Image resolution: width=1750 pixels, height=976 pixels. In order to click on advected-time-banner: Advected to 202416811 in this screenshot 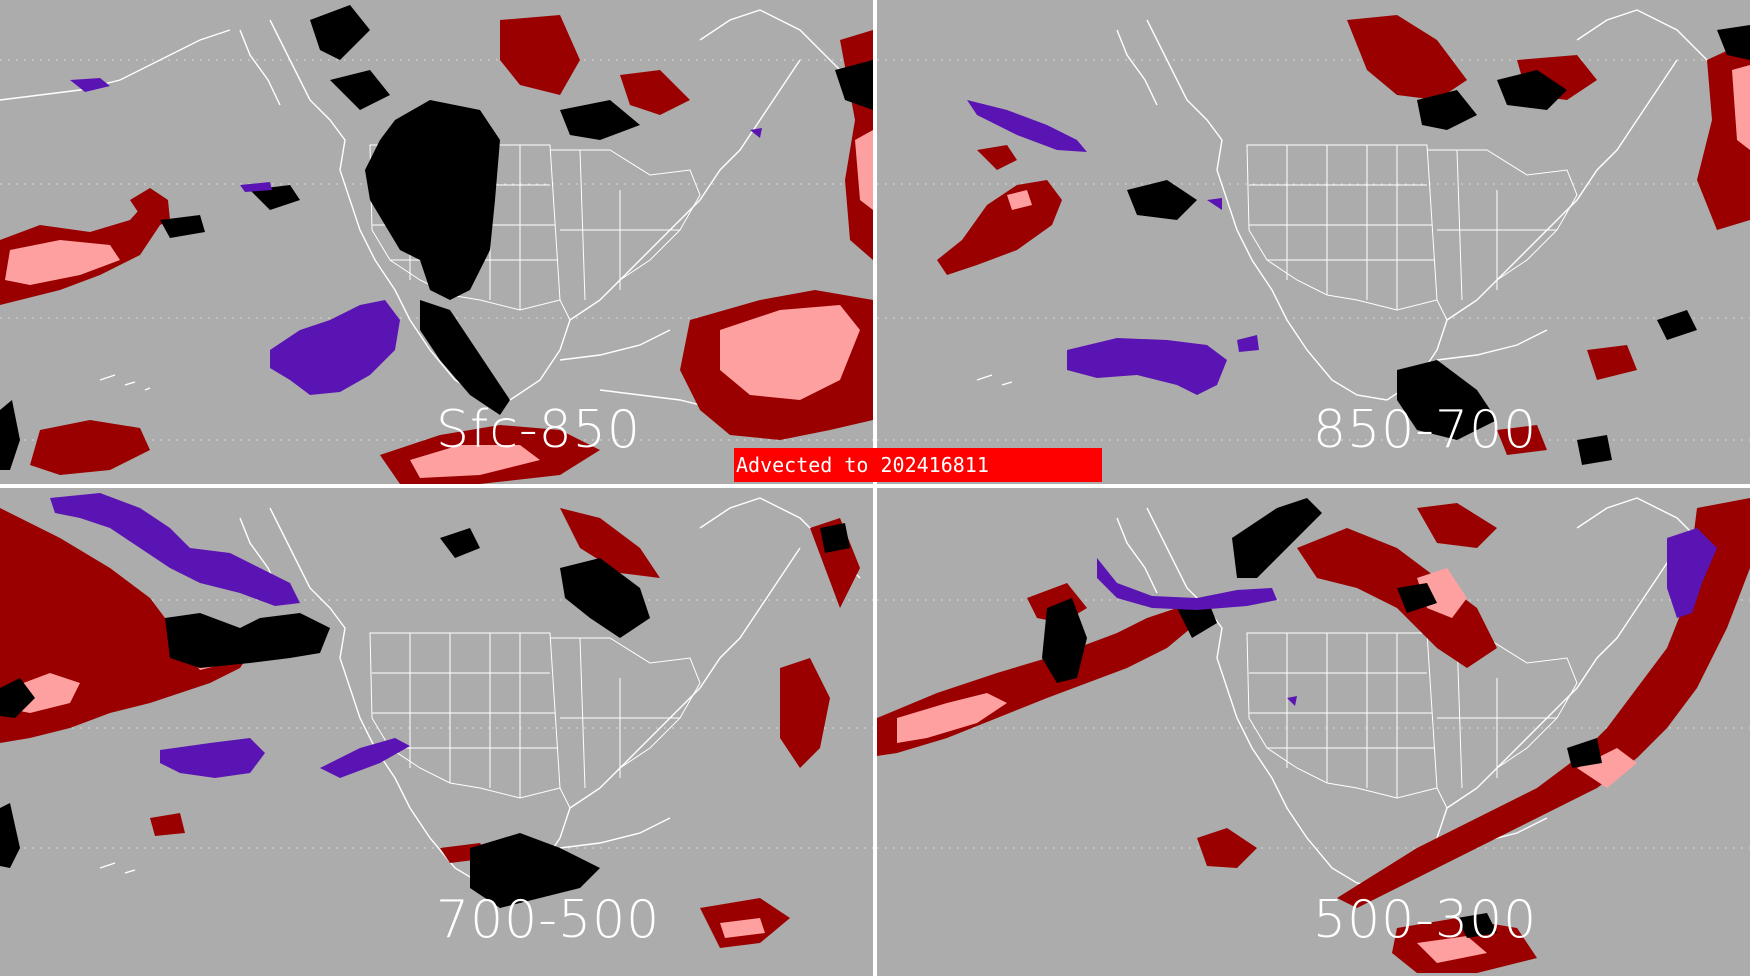, I will do `click(918, 465)`.